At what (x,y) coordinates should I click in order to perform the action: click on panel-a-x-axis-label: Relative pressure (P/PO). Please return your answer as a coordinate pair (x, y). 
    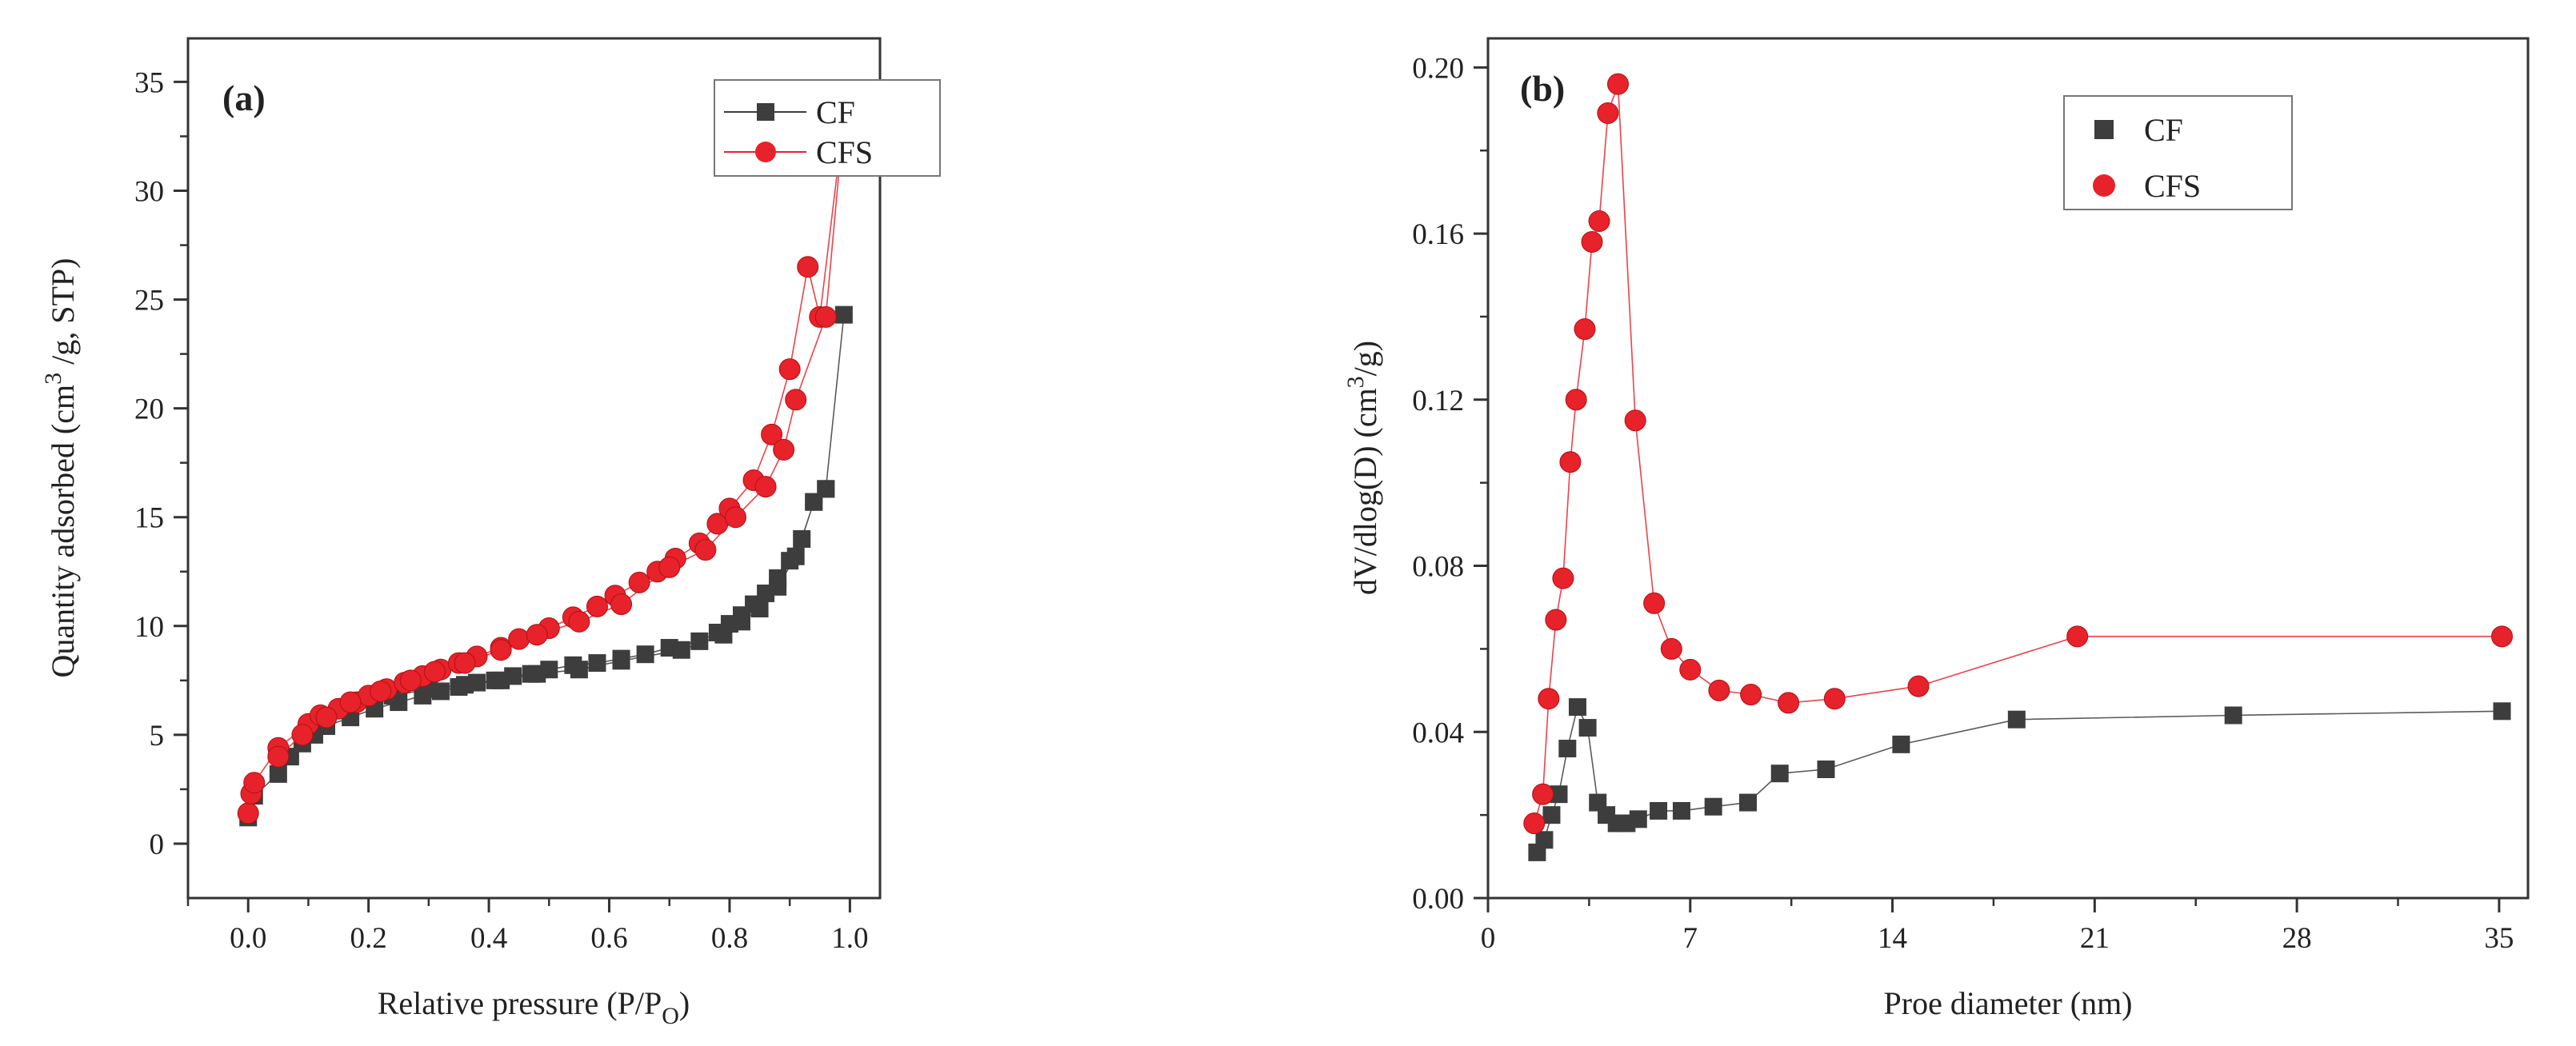
    Looking at the image, I should click on (534, 1007).